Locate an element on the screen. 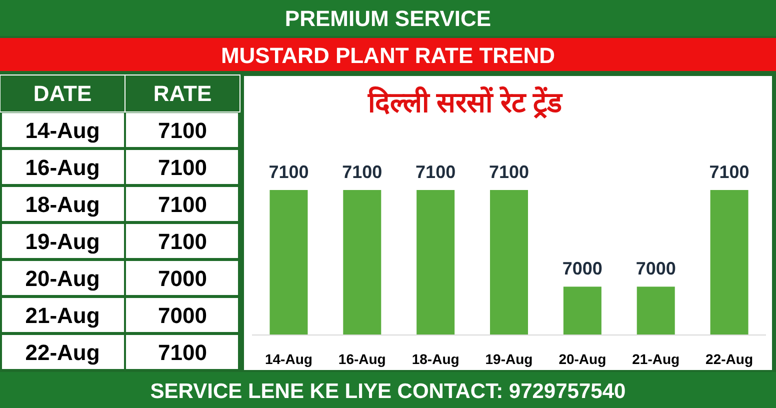 The width and height of the screenshot is (776, 408). text: DATE is located at coordinates (62, 93).